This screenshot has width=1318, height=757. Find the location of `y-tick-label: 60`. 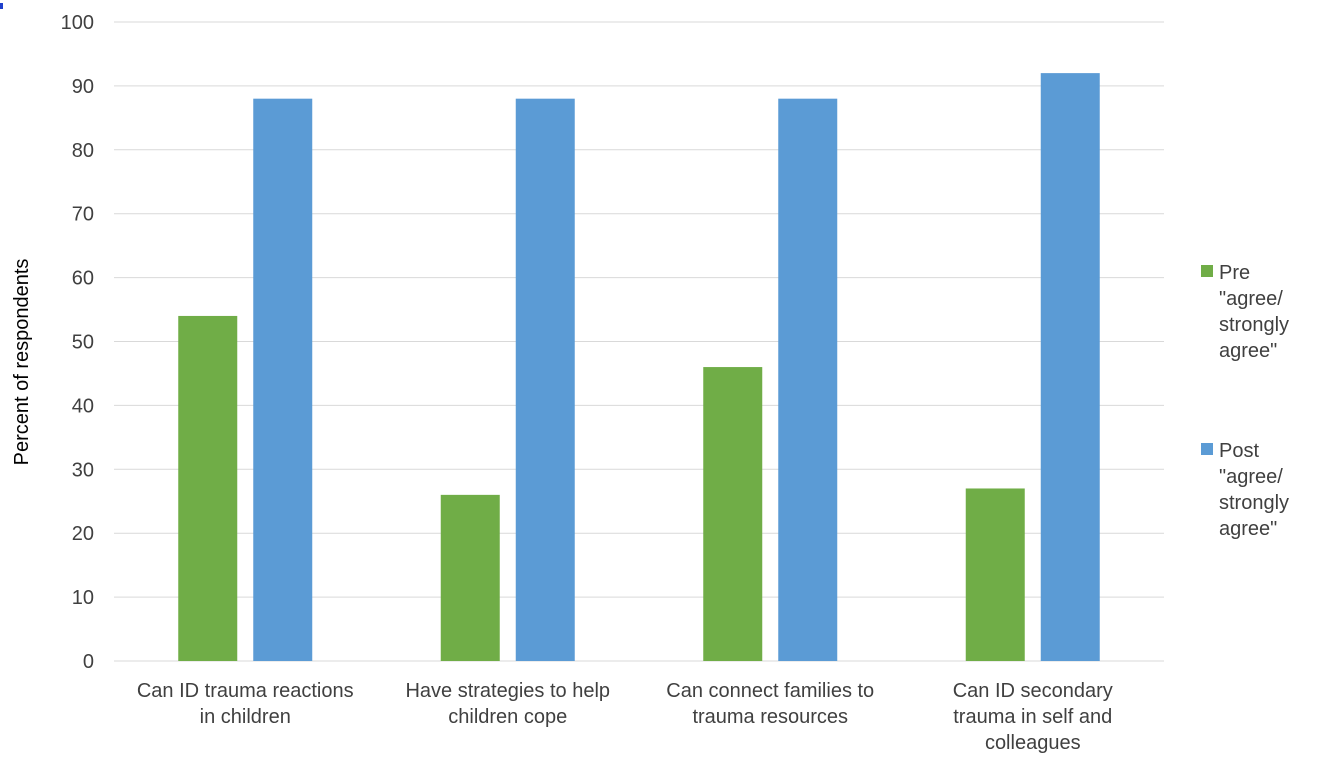

y-tick-label: 60 is located at coordinates (83, 279).